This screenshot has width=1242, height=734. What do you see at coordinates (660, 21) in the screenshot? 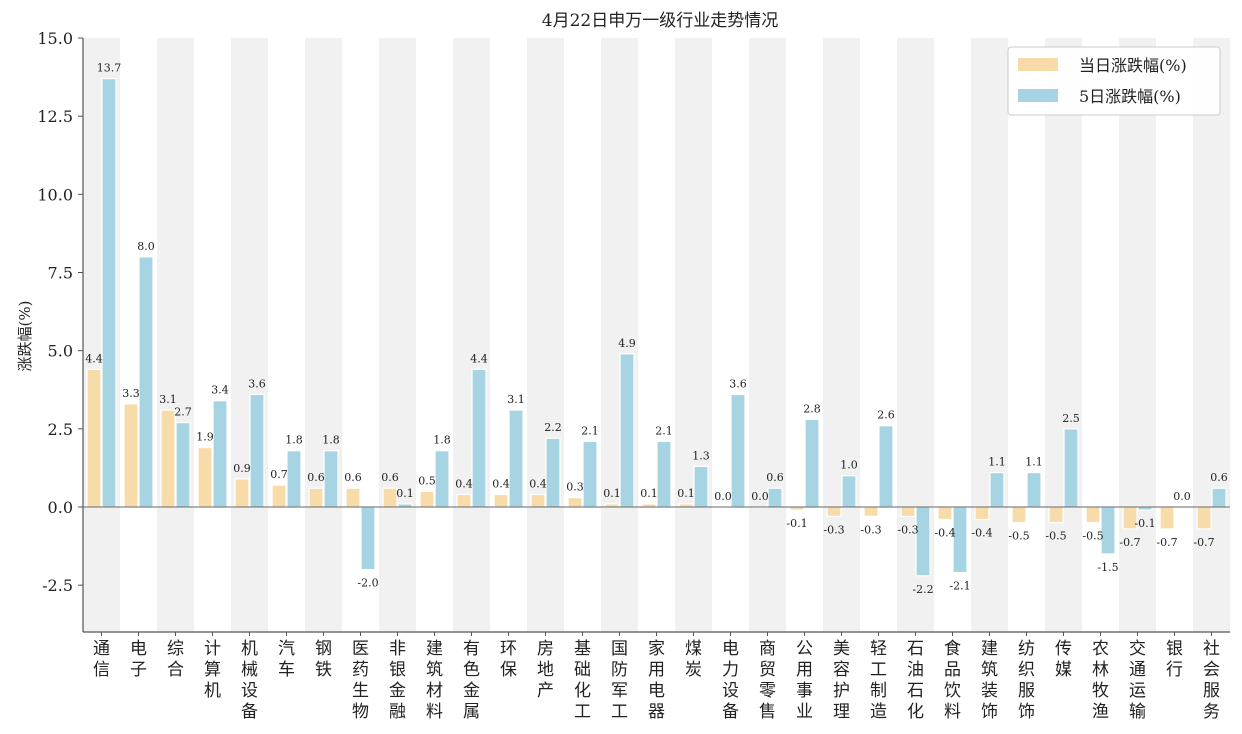
I see `chart-title: 4月22日申万一级行业走势情况` at bounding box center [660, 21].